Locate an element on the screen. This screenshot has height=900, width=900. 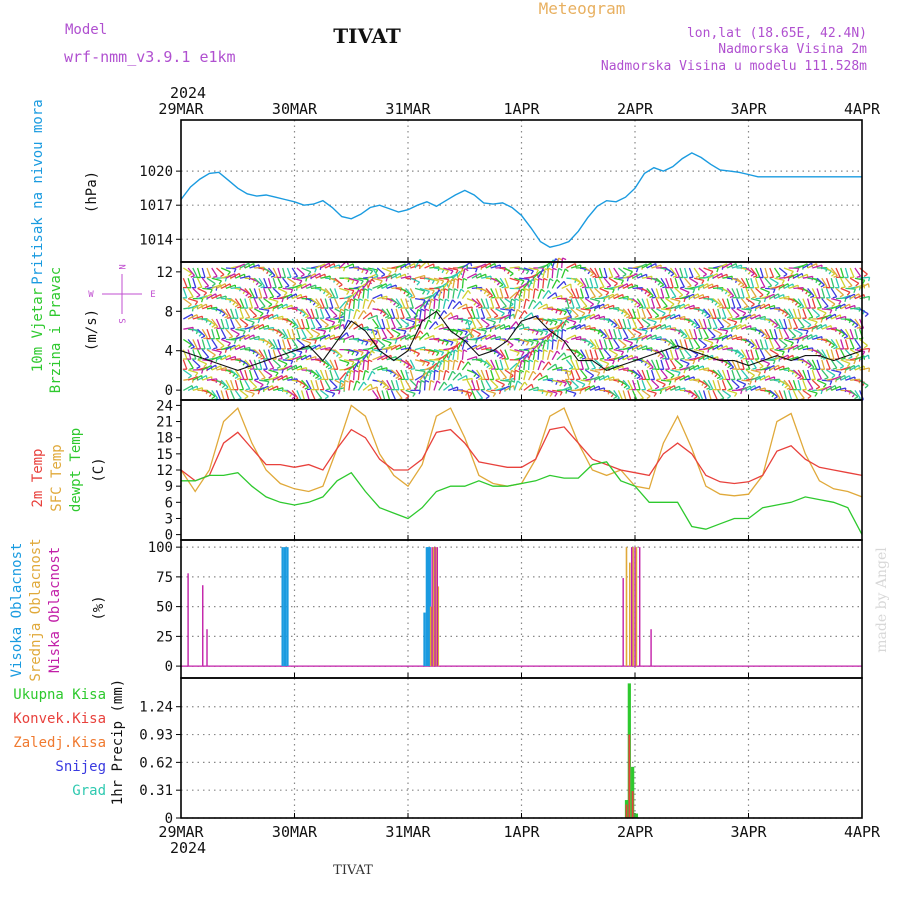
year-label-top: 2024 is located at coordinates (188, 93).